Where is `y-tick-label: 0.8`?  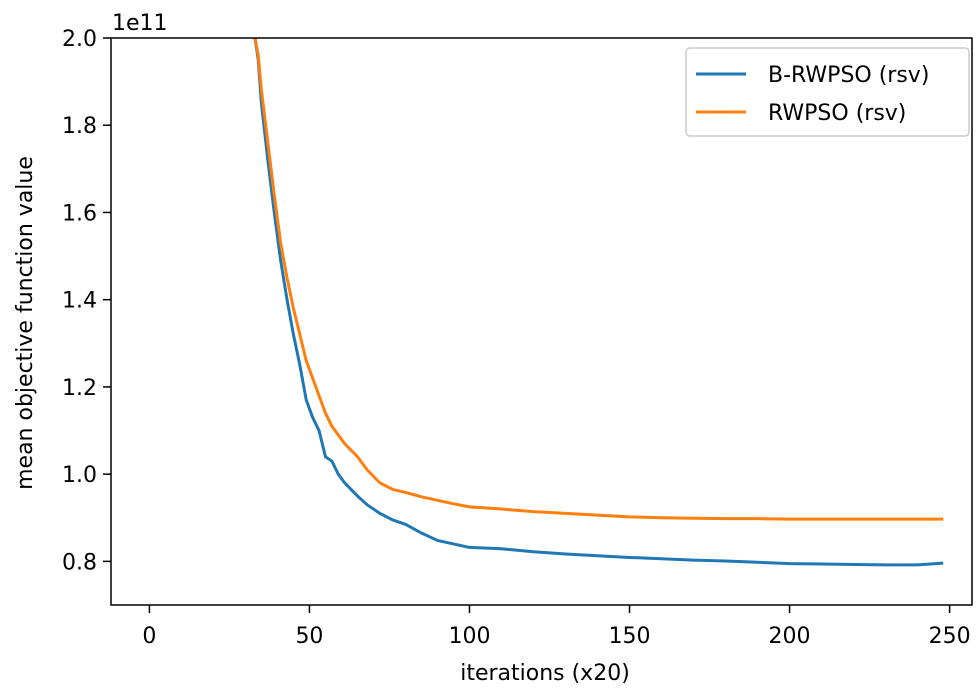
y-tick-label: 0.8 is located at coordinates (79, 562).